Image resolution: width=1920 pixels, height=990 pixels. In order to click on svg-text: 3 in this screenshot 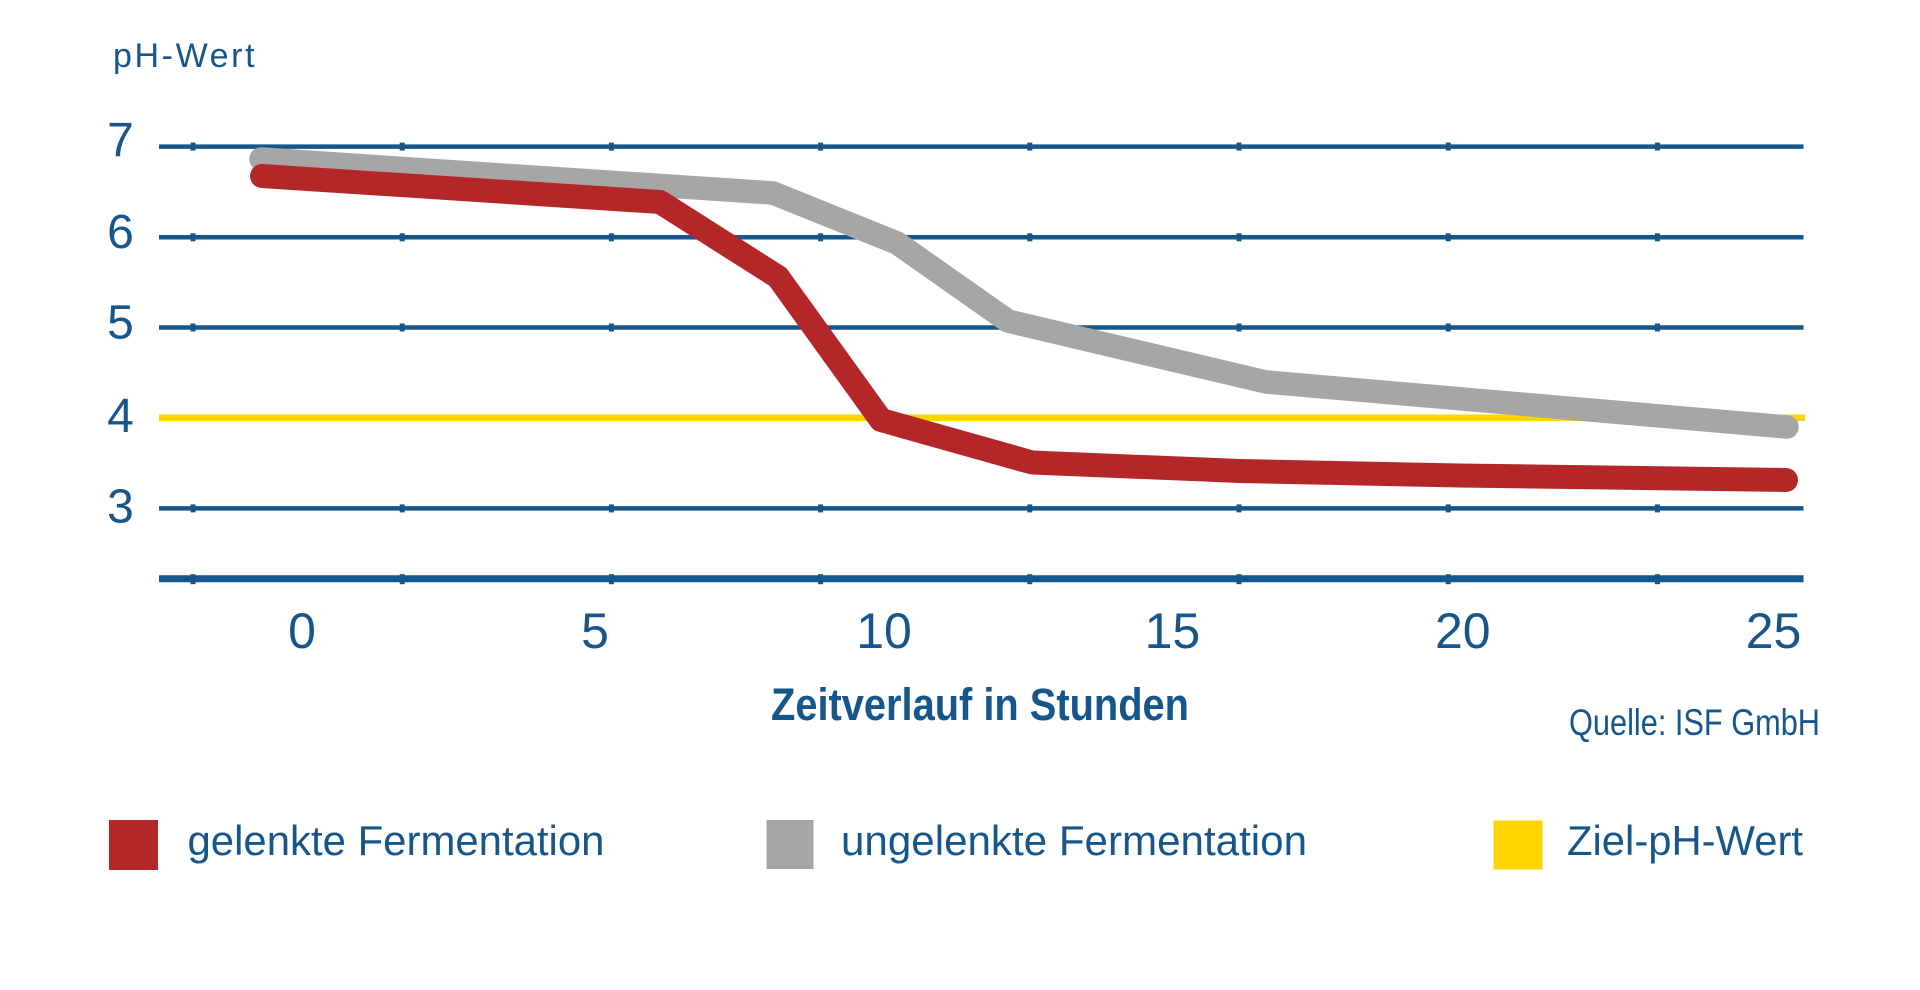, I will do `click(120, 507)`.